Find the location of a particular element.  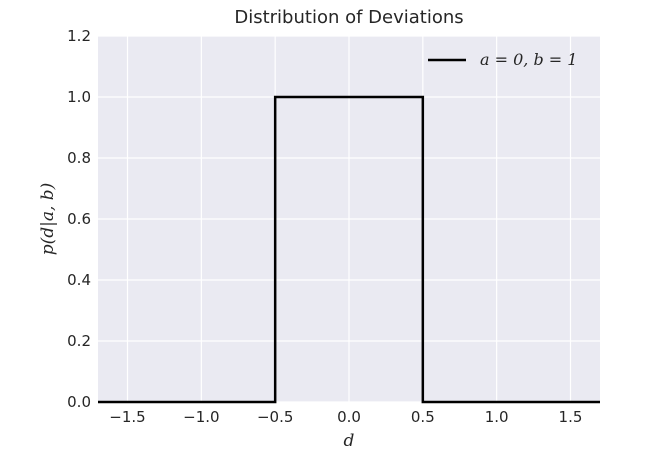

y-tick-label: 0.6 is located at coordinates (79, 219).